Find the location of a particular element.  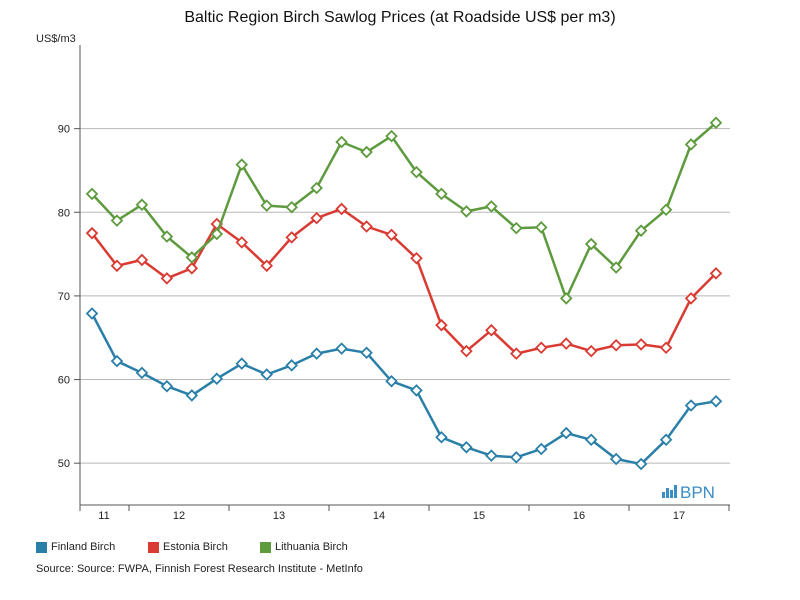

x-tick-label: 14 is located at coordinates (379, 516).